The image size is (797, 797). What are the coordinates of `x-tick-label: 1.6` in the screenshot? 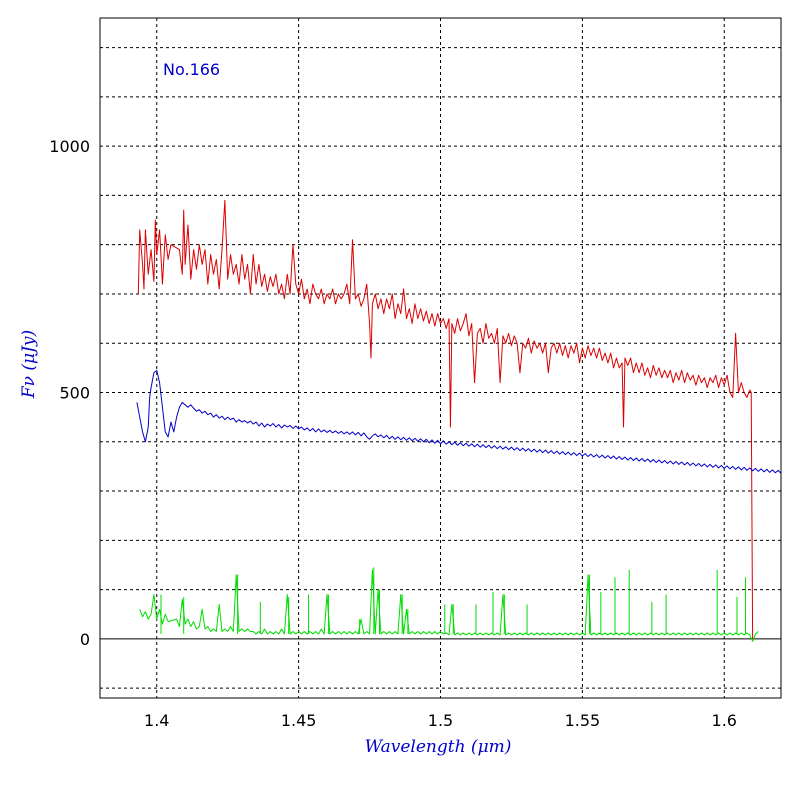 It's located at (724, 720).